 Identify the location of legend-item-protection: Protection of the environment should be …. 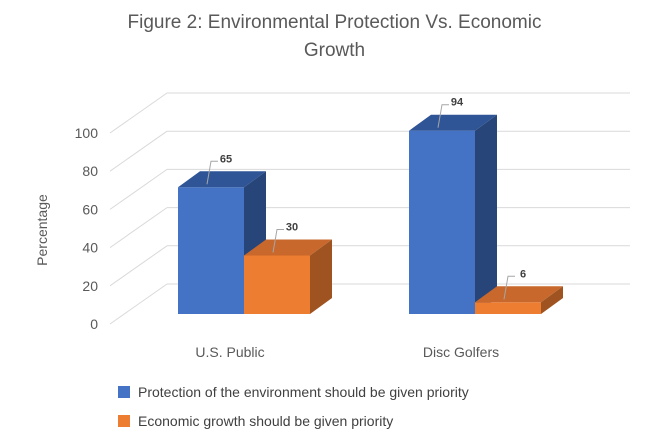
(293, 392).